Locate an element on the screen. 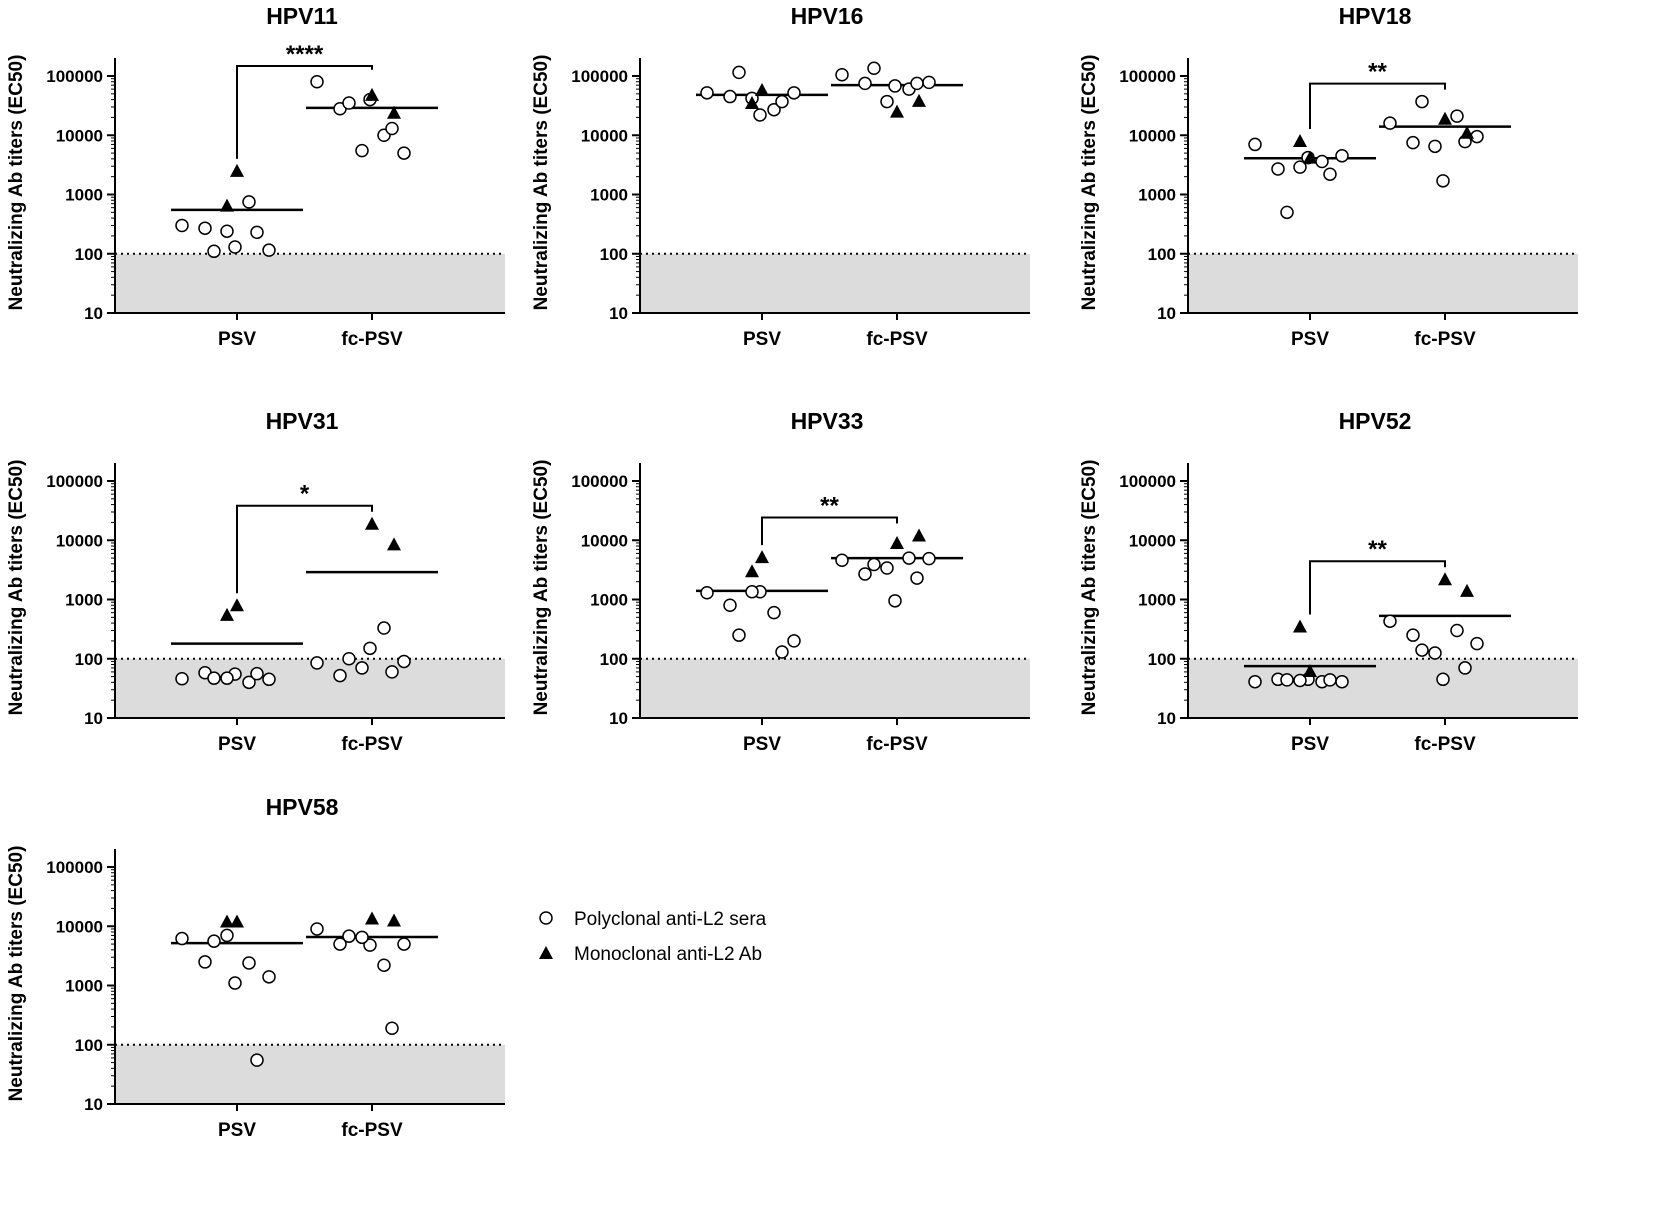  chart-title: HPV58 is located at coordinates (302, 807).